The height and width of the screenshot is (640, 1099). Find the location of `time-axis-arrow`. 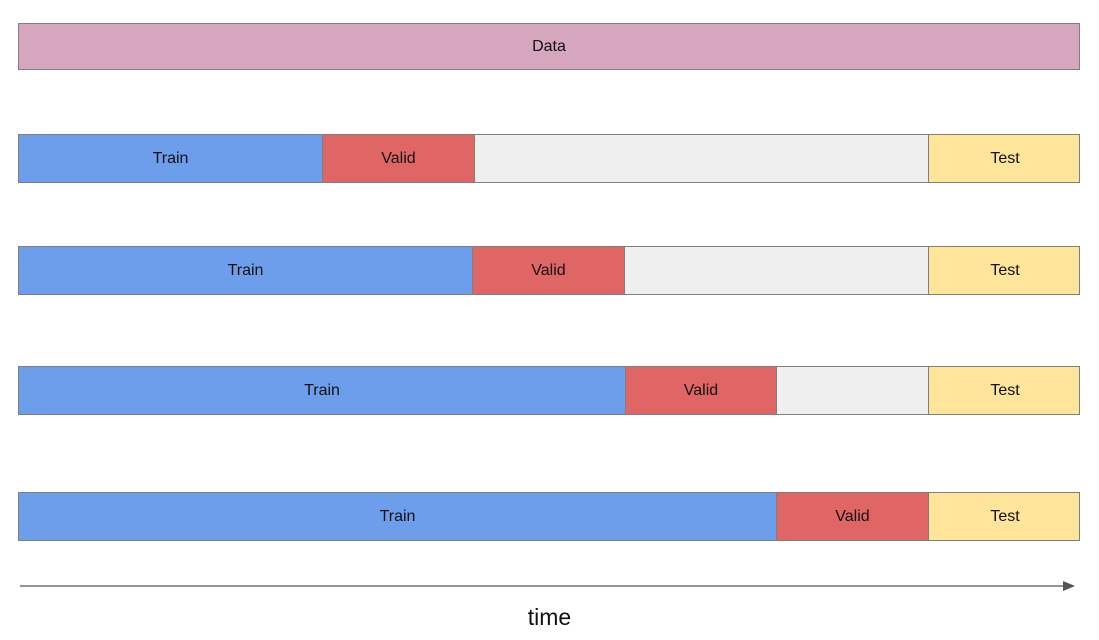

time-axis-arrow is located at coordinates (547, 586).